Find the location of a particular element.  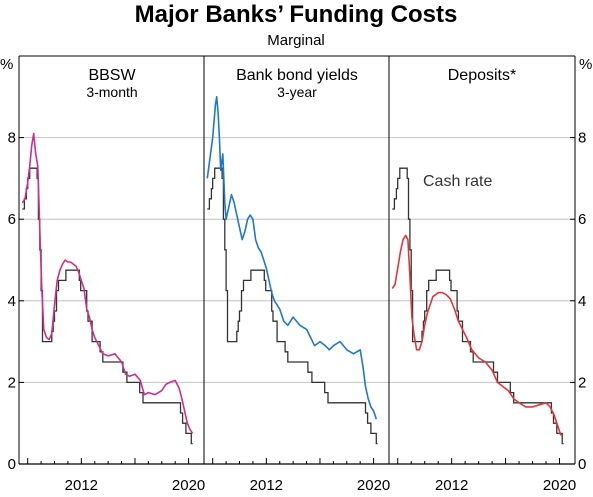

panel-title-bank-bond: Bank bond yields is located at coordinates (297, 75).